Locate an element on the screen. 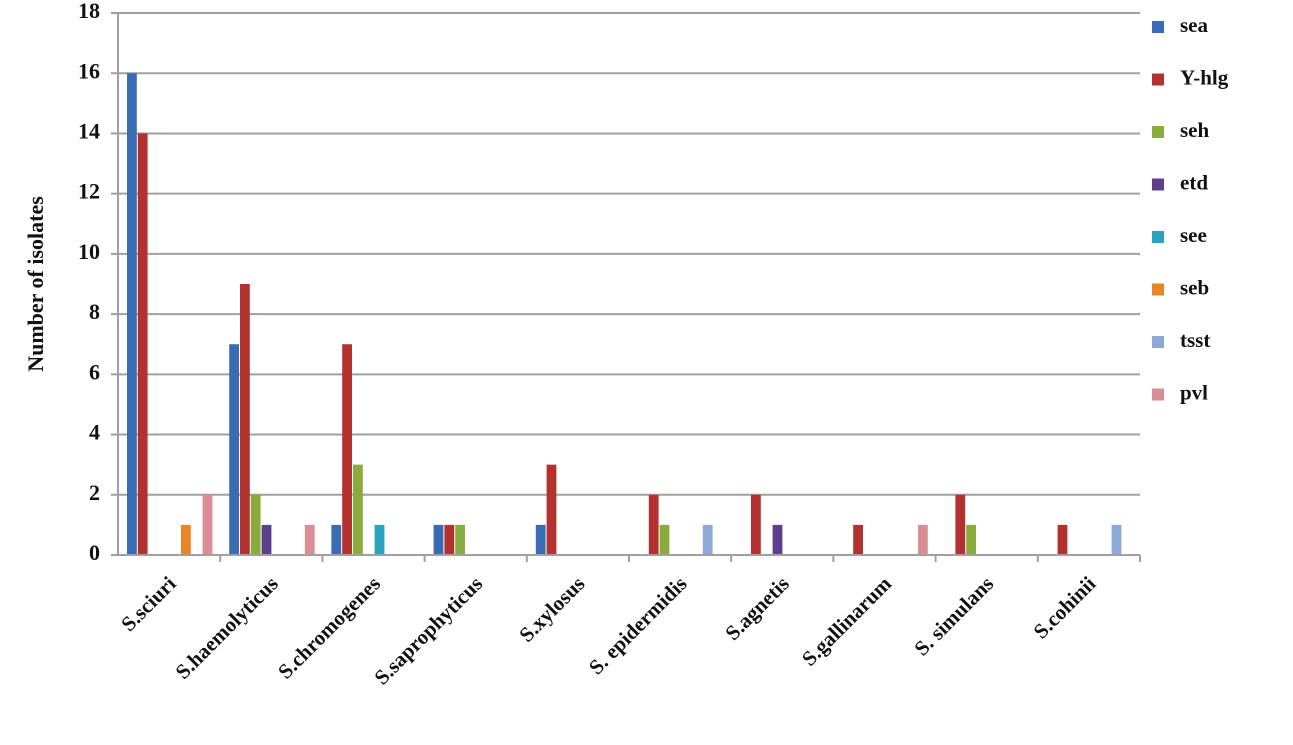 This screenshot has height=745, width=1293. legend-label: pvl is located at coordinates (1194, 392).